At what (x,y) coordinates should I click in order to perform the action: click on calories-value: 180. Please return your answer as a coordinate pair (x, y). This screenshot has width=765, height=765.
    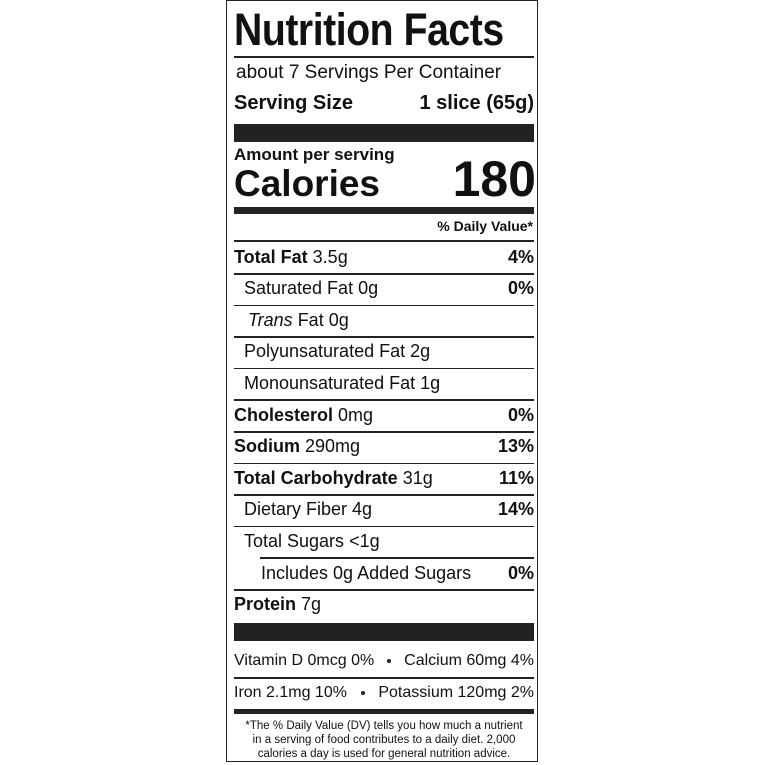
    Looking at the image, I should click on (494, 179).